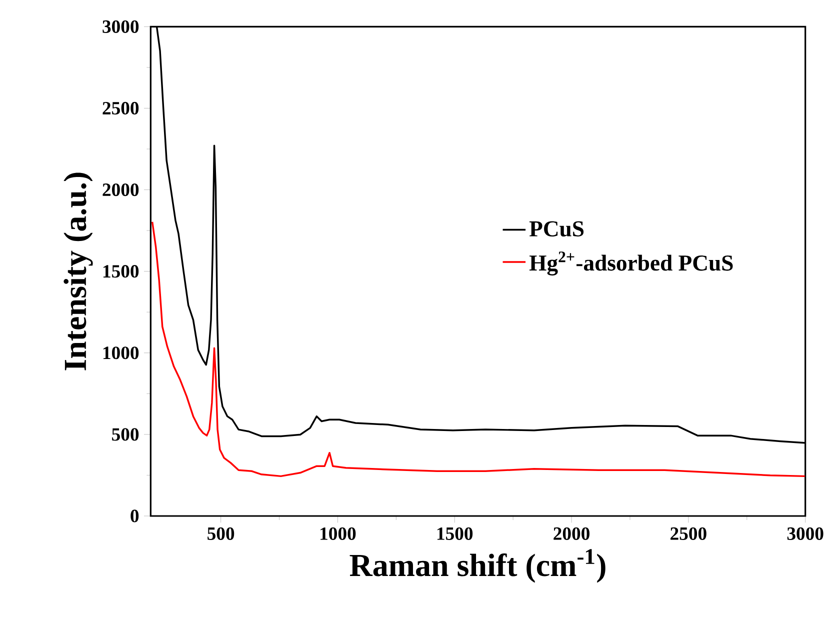  I want to click on y-tick-label: 0, so click(134, 516).